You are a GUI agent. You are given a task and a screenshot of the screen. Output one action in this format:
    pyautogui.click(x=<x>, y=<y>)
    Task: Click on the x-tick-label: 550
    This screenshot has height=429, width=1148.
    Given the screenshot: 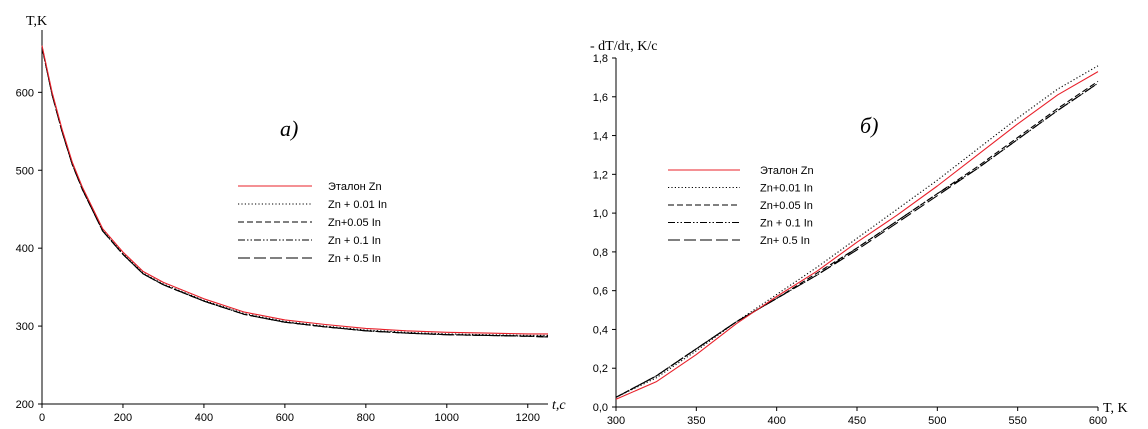 What is the action you would take?
    pyautogui.click(x=1017, y=421)
    